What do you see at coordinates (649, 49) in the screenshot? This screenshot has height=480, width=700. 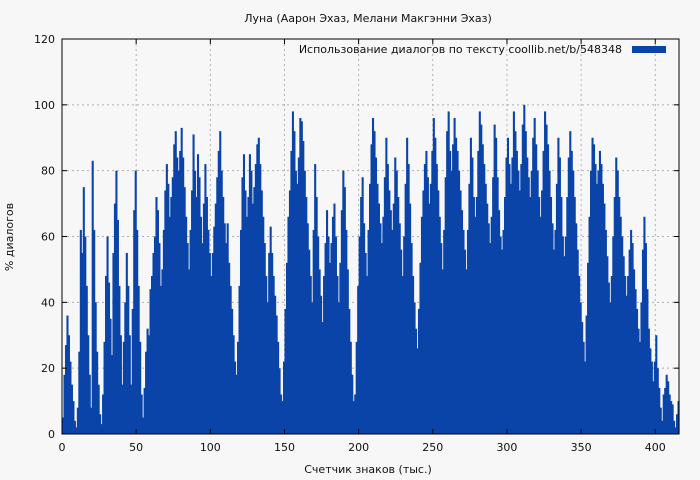 I see `legend-swatch` at bounding box center [649, 49].